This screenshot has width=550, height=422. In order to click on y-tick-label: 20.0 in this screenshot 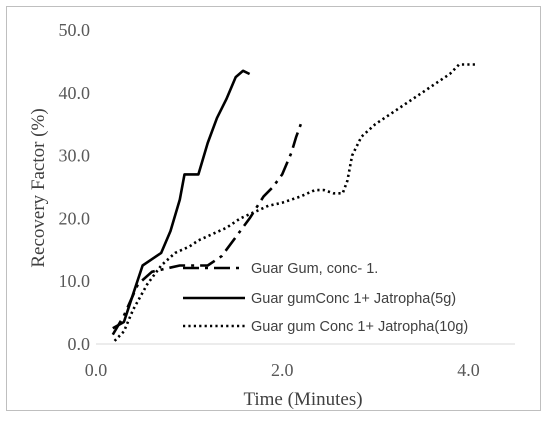, I will do `click(75, 218)`.